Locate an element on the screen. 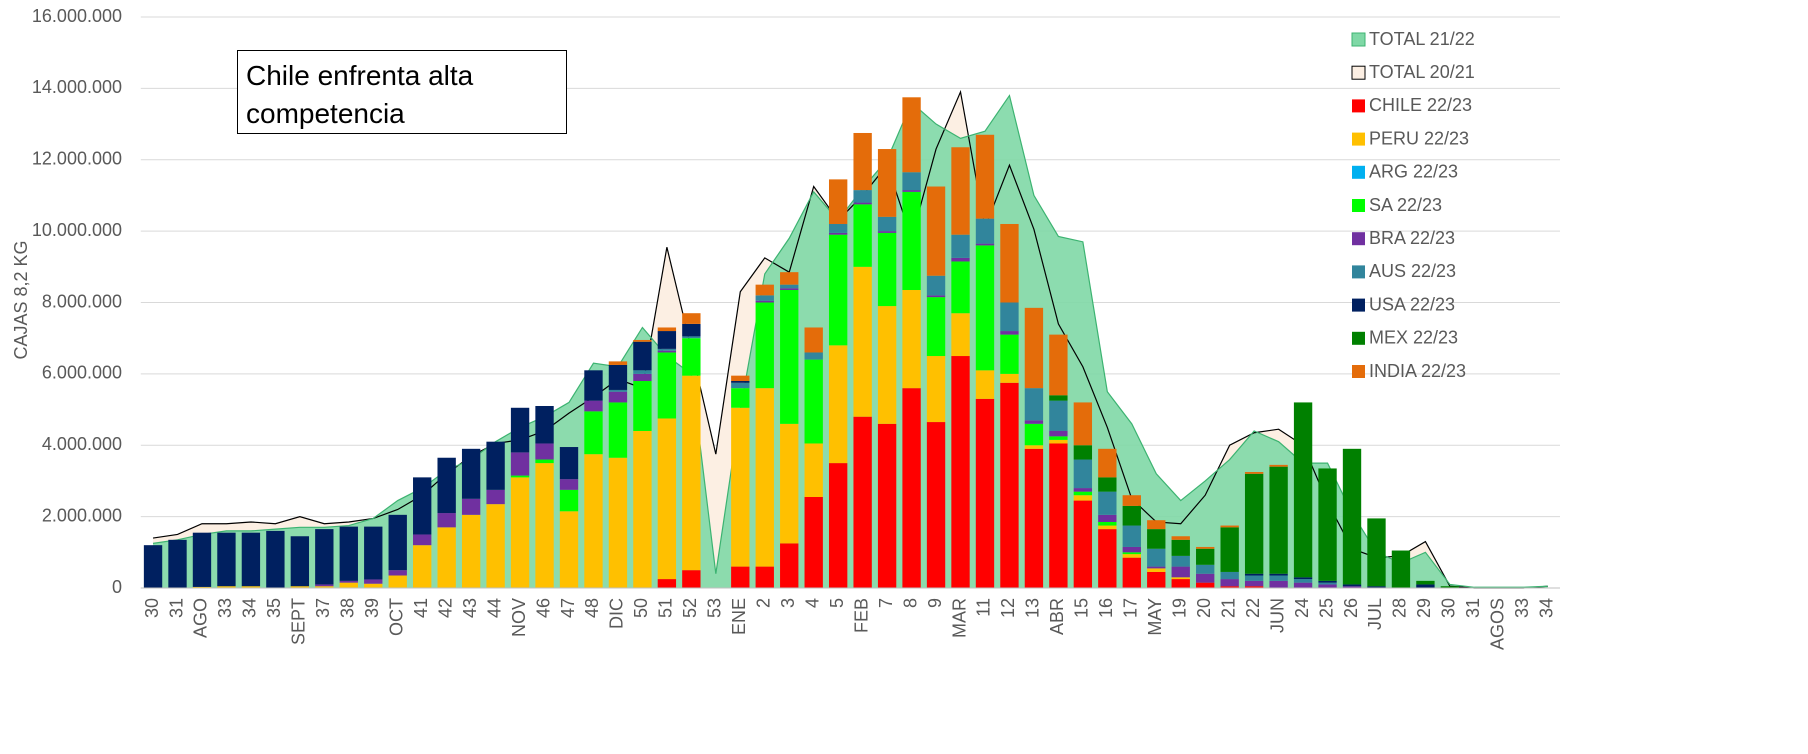  x-tick-label: 13 is located at coordinates (1033, 608).